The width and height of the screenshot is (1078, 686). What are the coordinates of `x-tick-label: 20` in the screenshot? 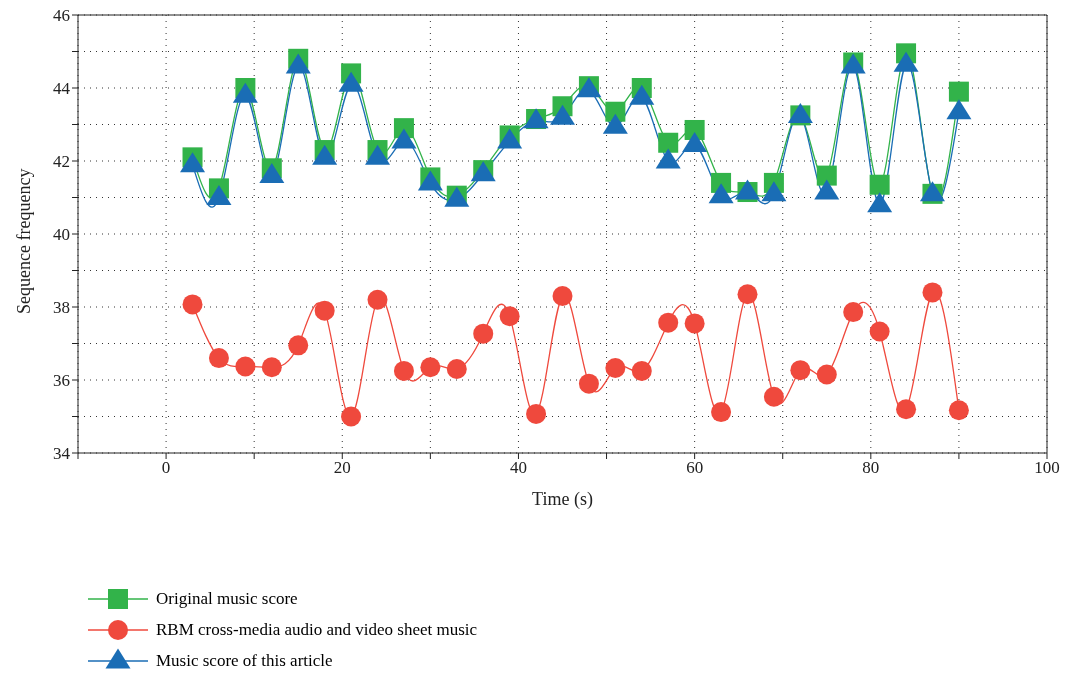 It's located at (342, 468).